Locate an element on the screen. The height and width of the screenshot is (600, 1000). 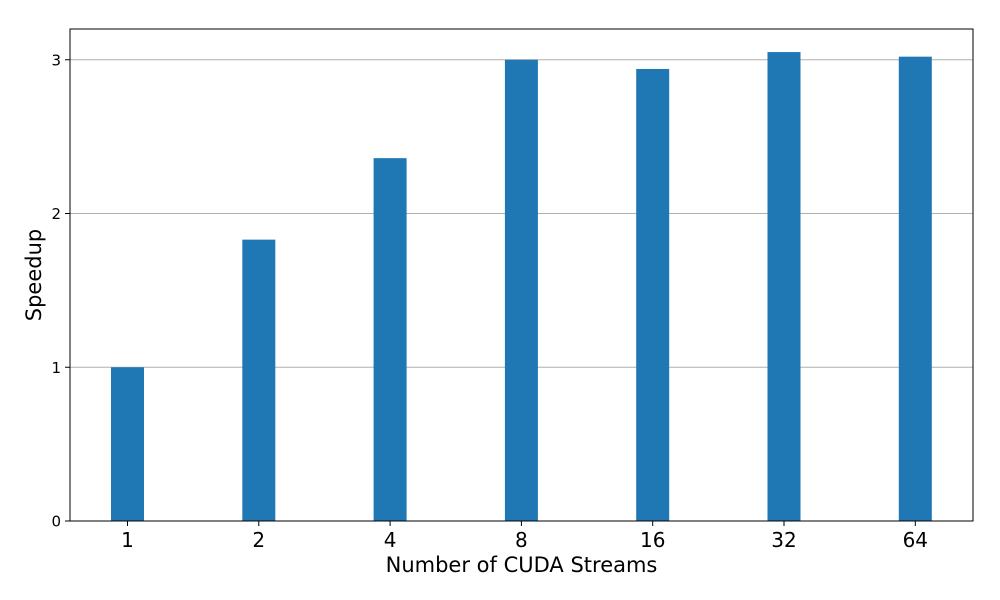
y-tick-label: 3 is located at coordinates (56, 60).